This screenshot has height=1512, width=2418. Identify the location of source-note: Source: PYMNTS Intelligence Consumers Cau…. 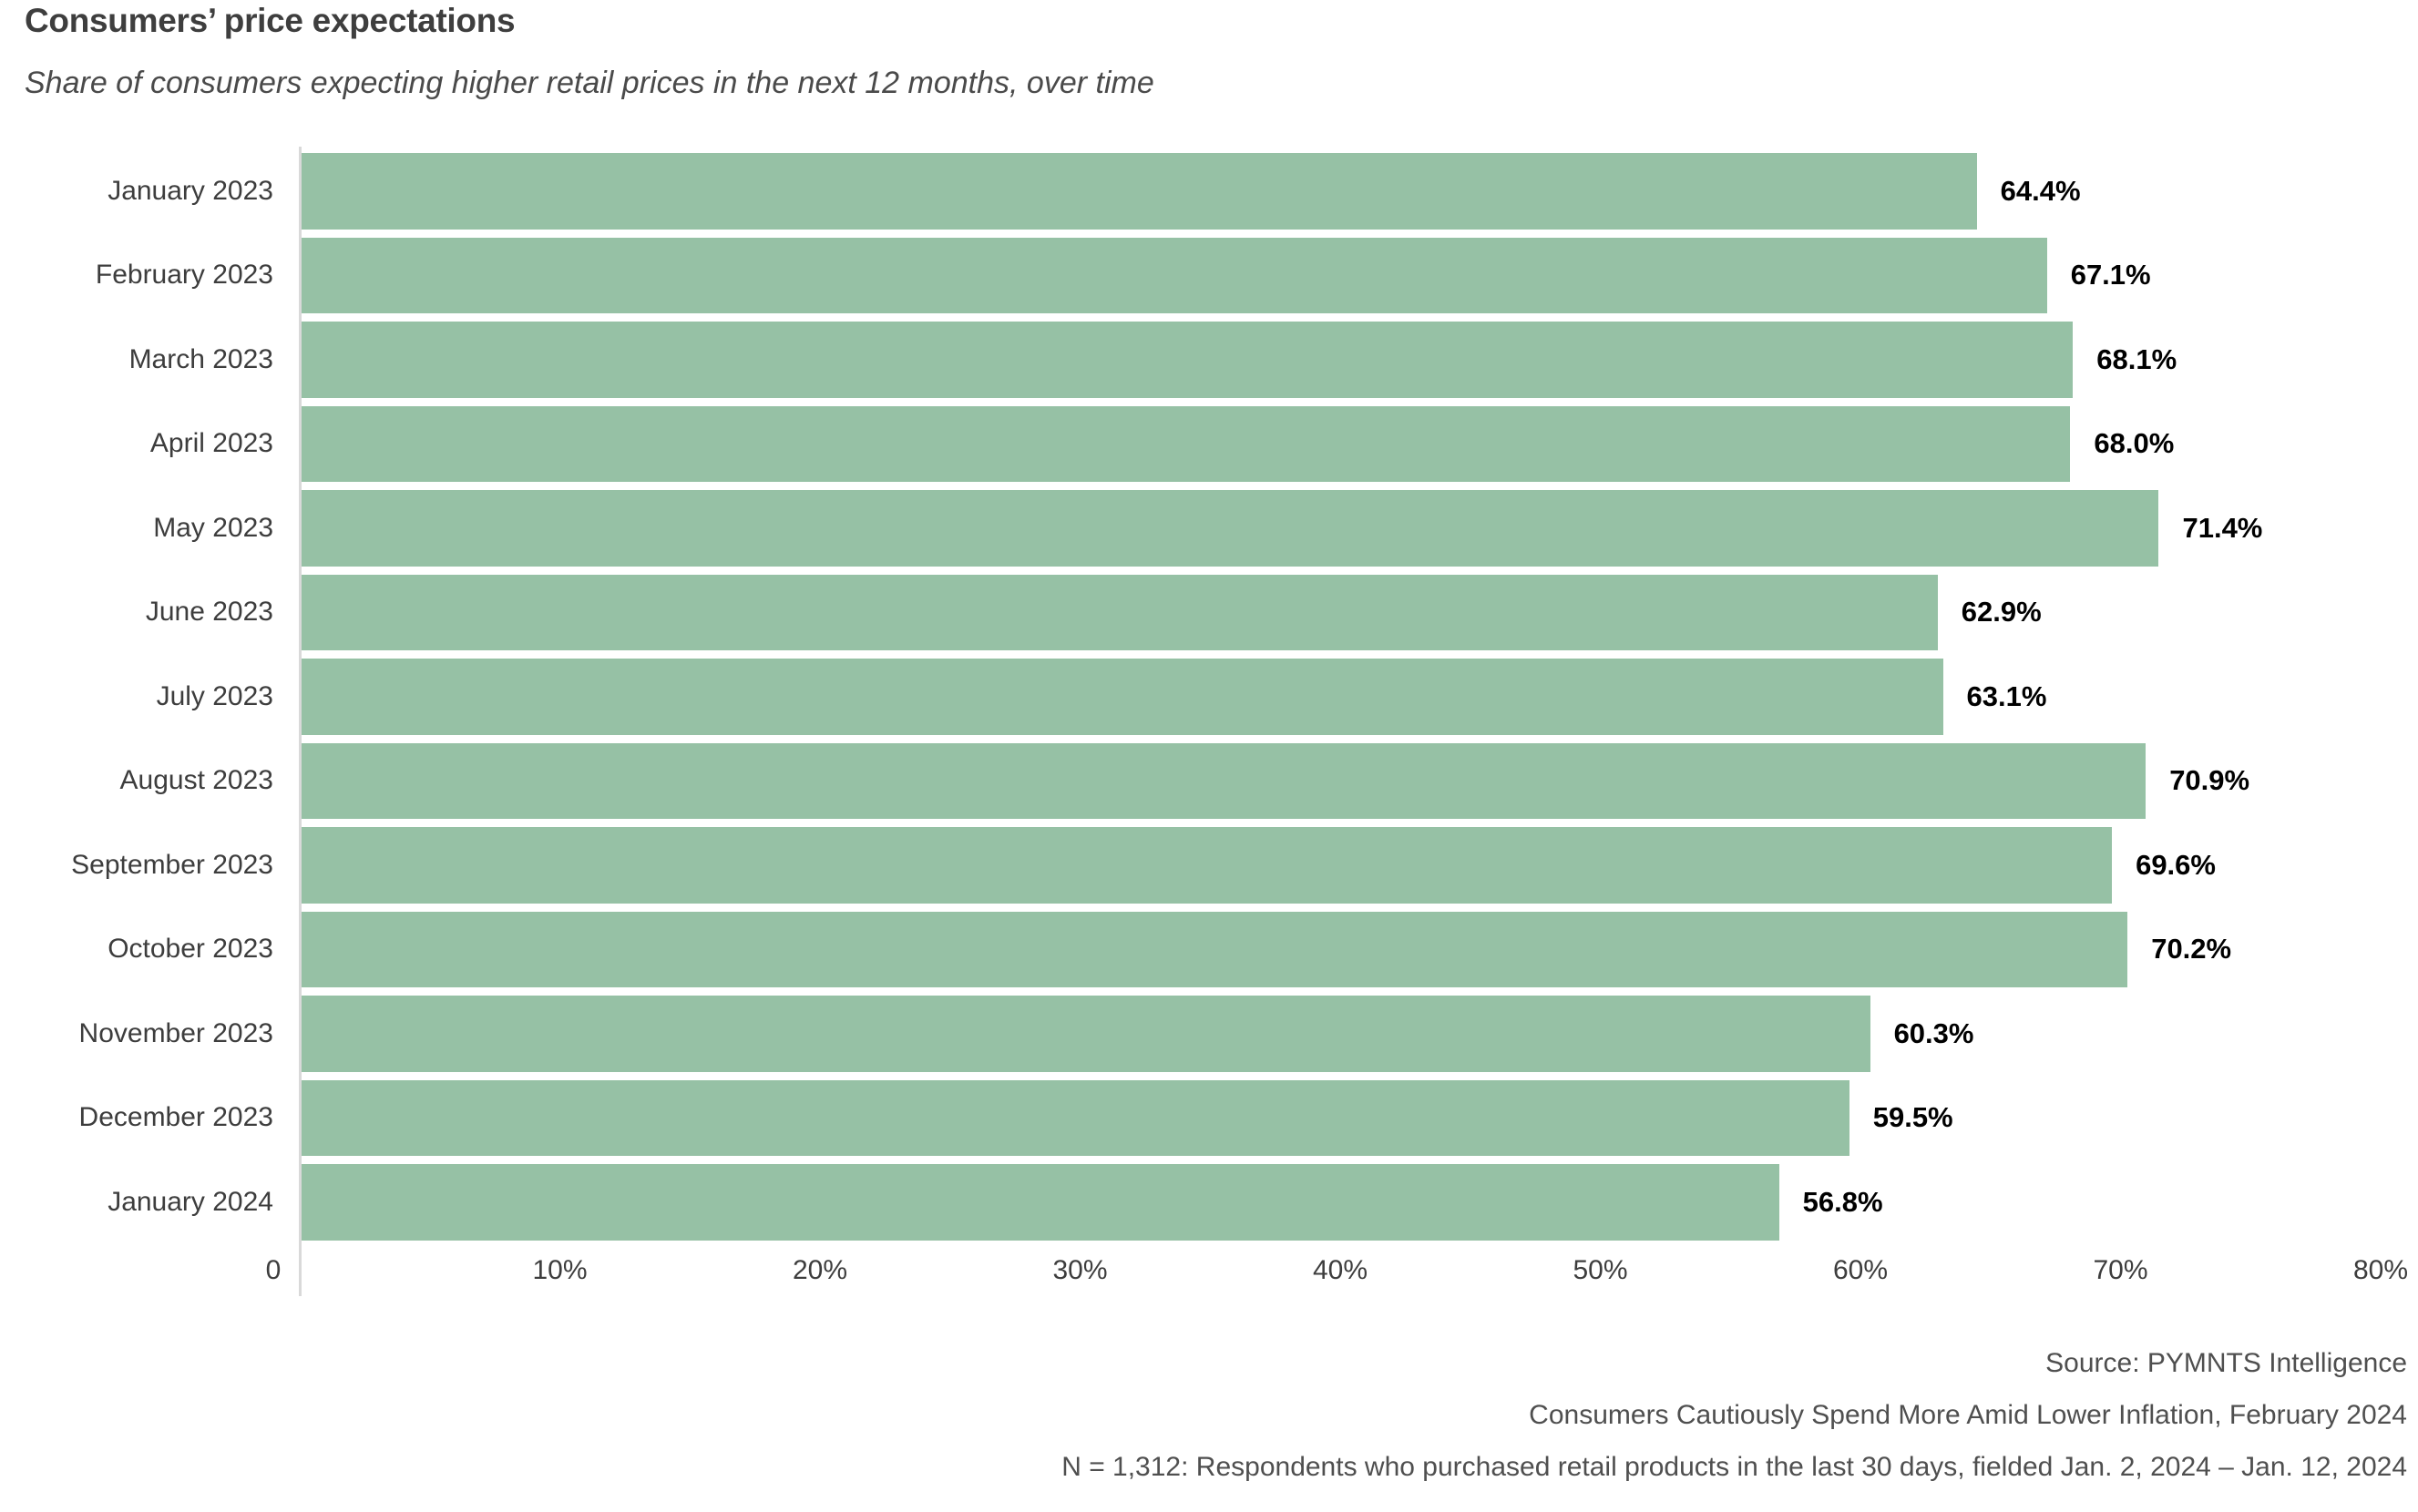
(1734, 1415).